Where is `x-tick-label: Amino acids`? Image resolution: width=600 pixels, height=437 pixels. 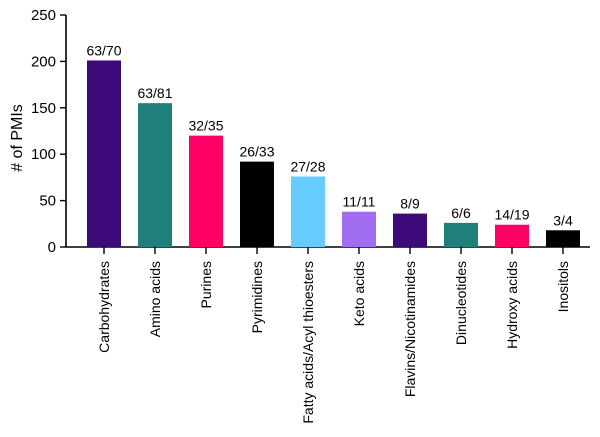
x-tick-label: Amino acids is located at coordinates (155, 299).